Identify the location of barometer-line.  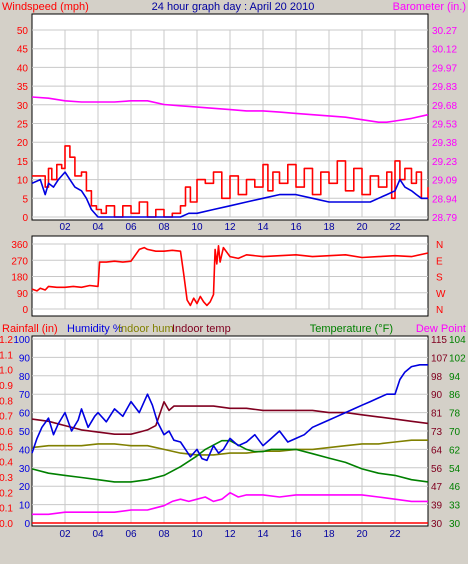
(230, 109).